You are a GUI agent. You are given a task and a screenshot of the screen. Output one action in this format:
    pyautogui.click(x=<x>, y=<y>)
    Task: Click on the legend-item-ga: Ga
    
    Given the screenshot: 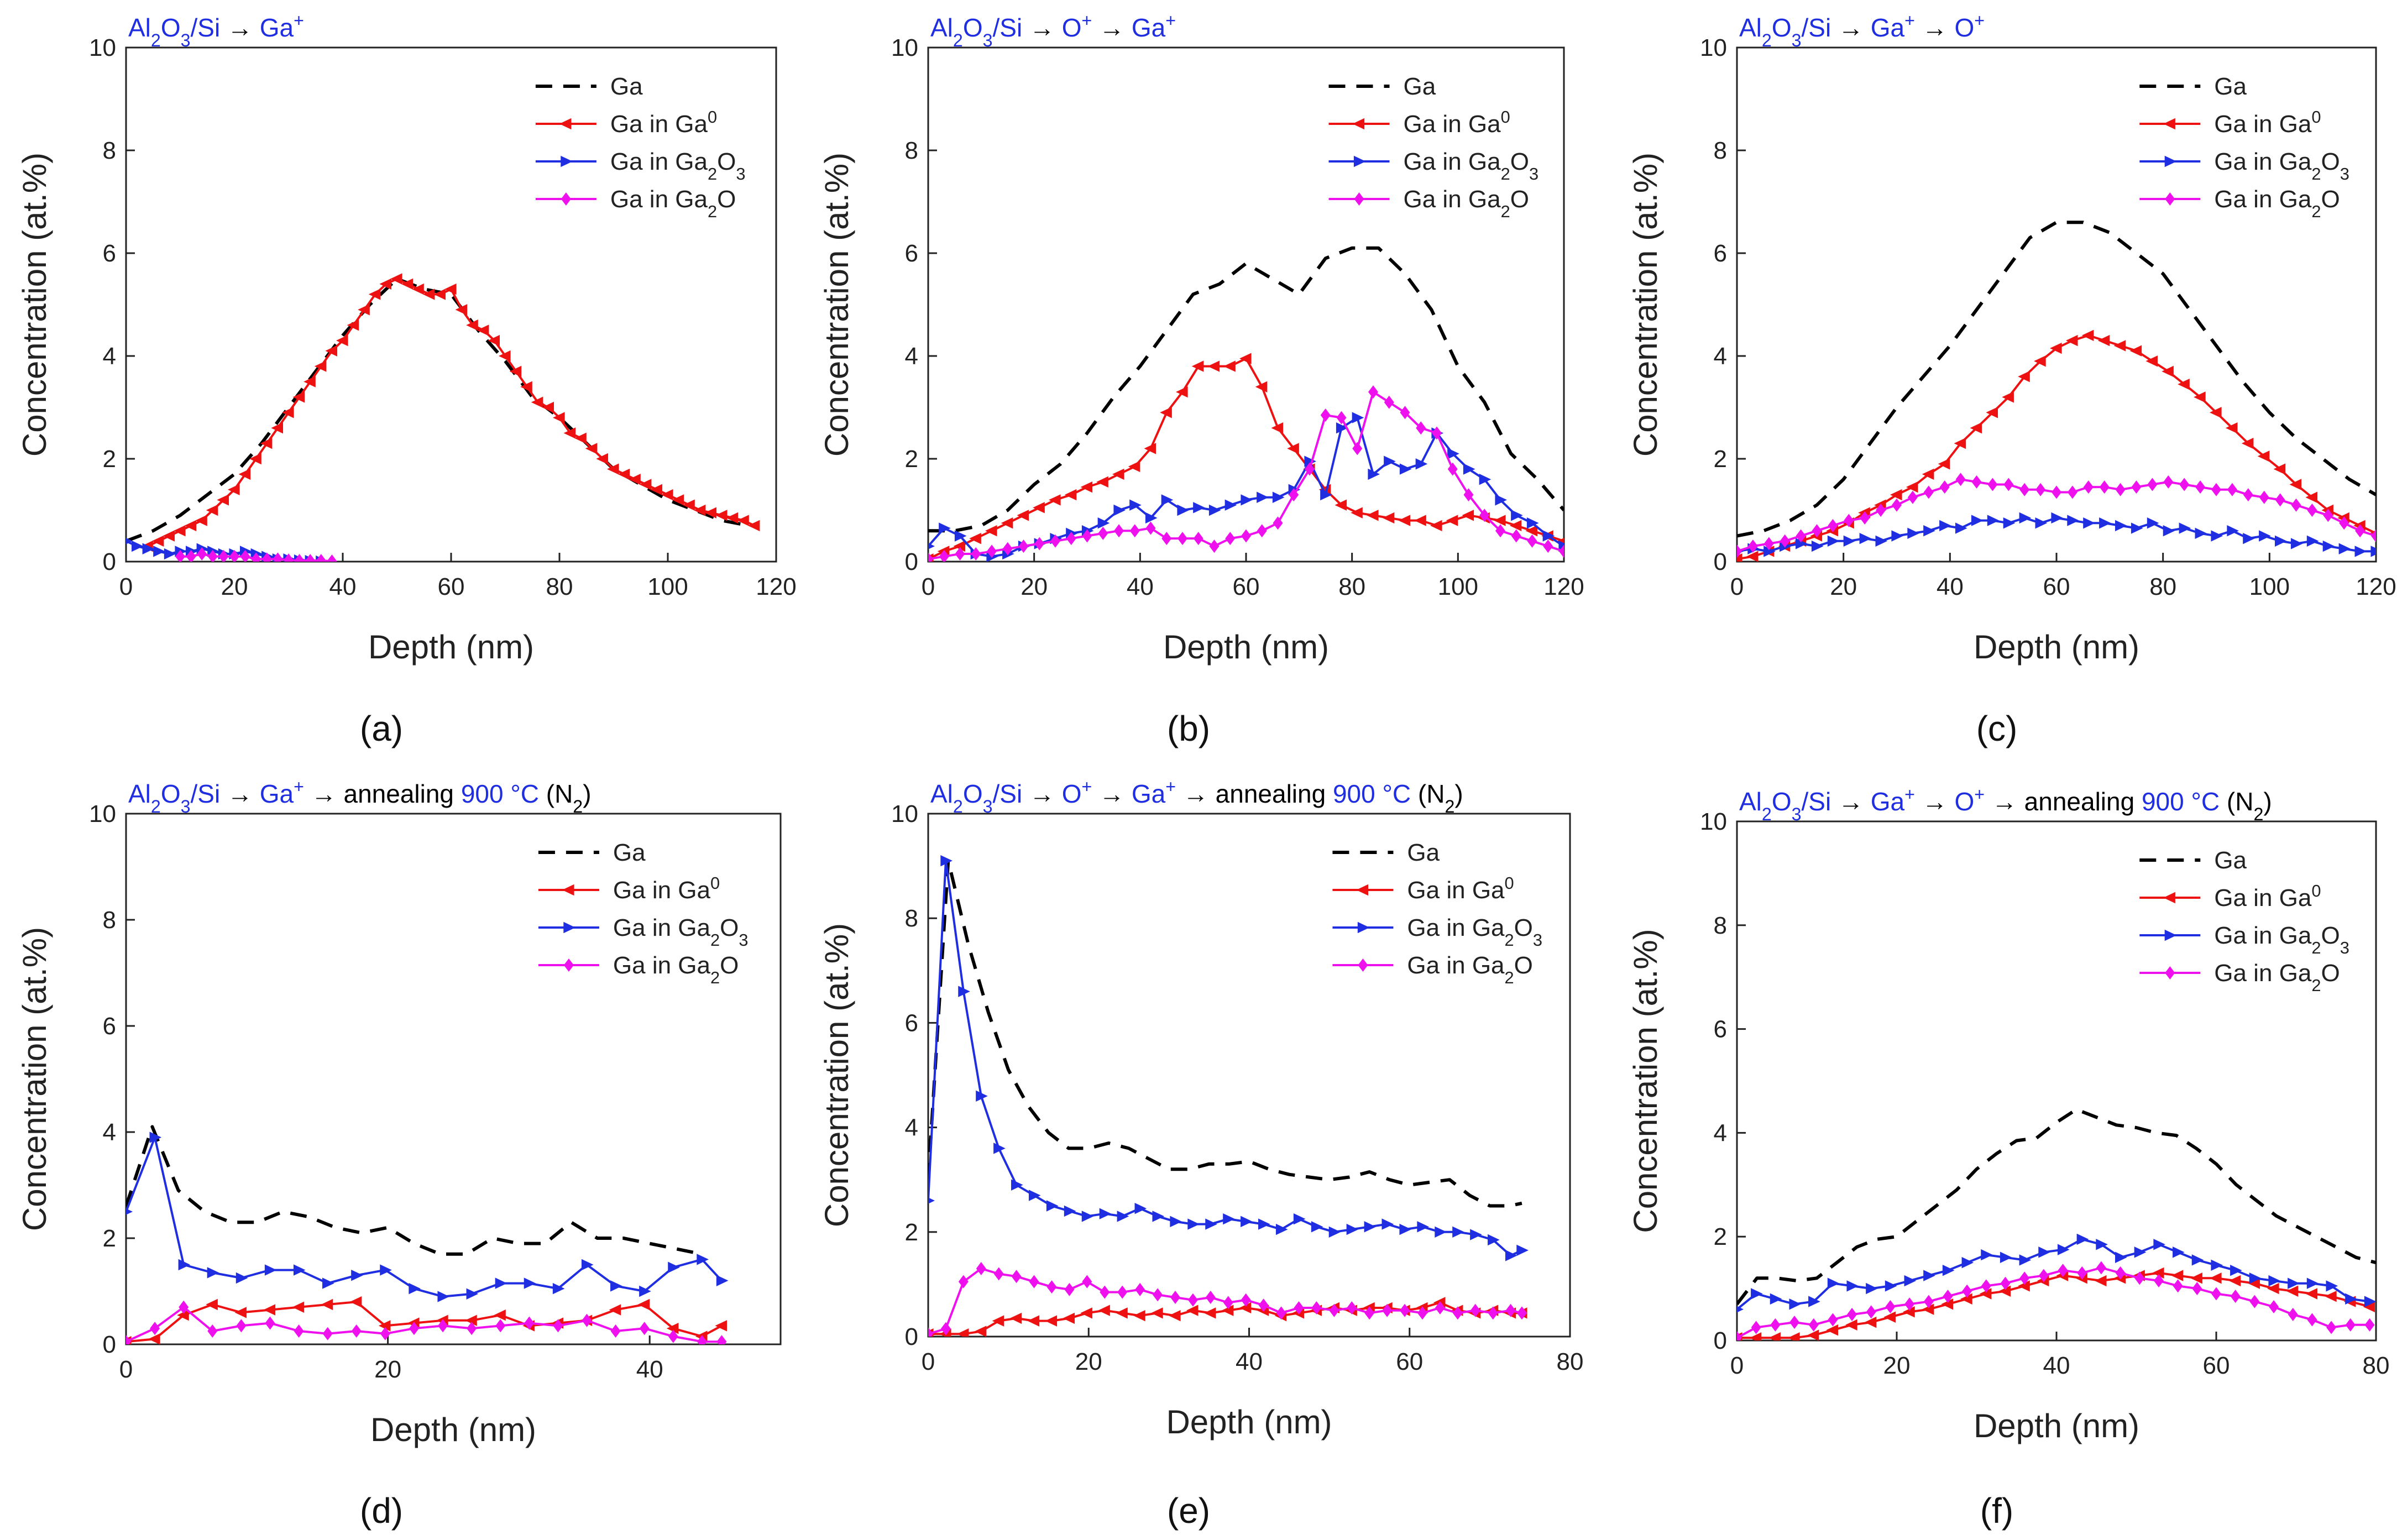 What is the action you would take?
    pyautogui.click(x=592, y=852)
    